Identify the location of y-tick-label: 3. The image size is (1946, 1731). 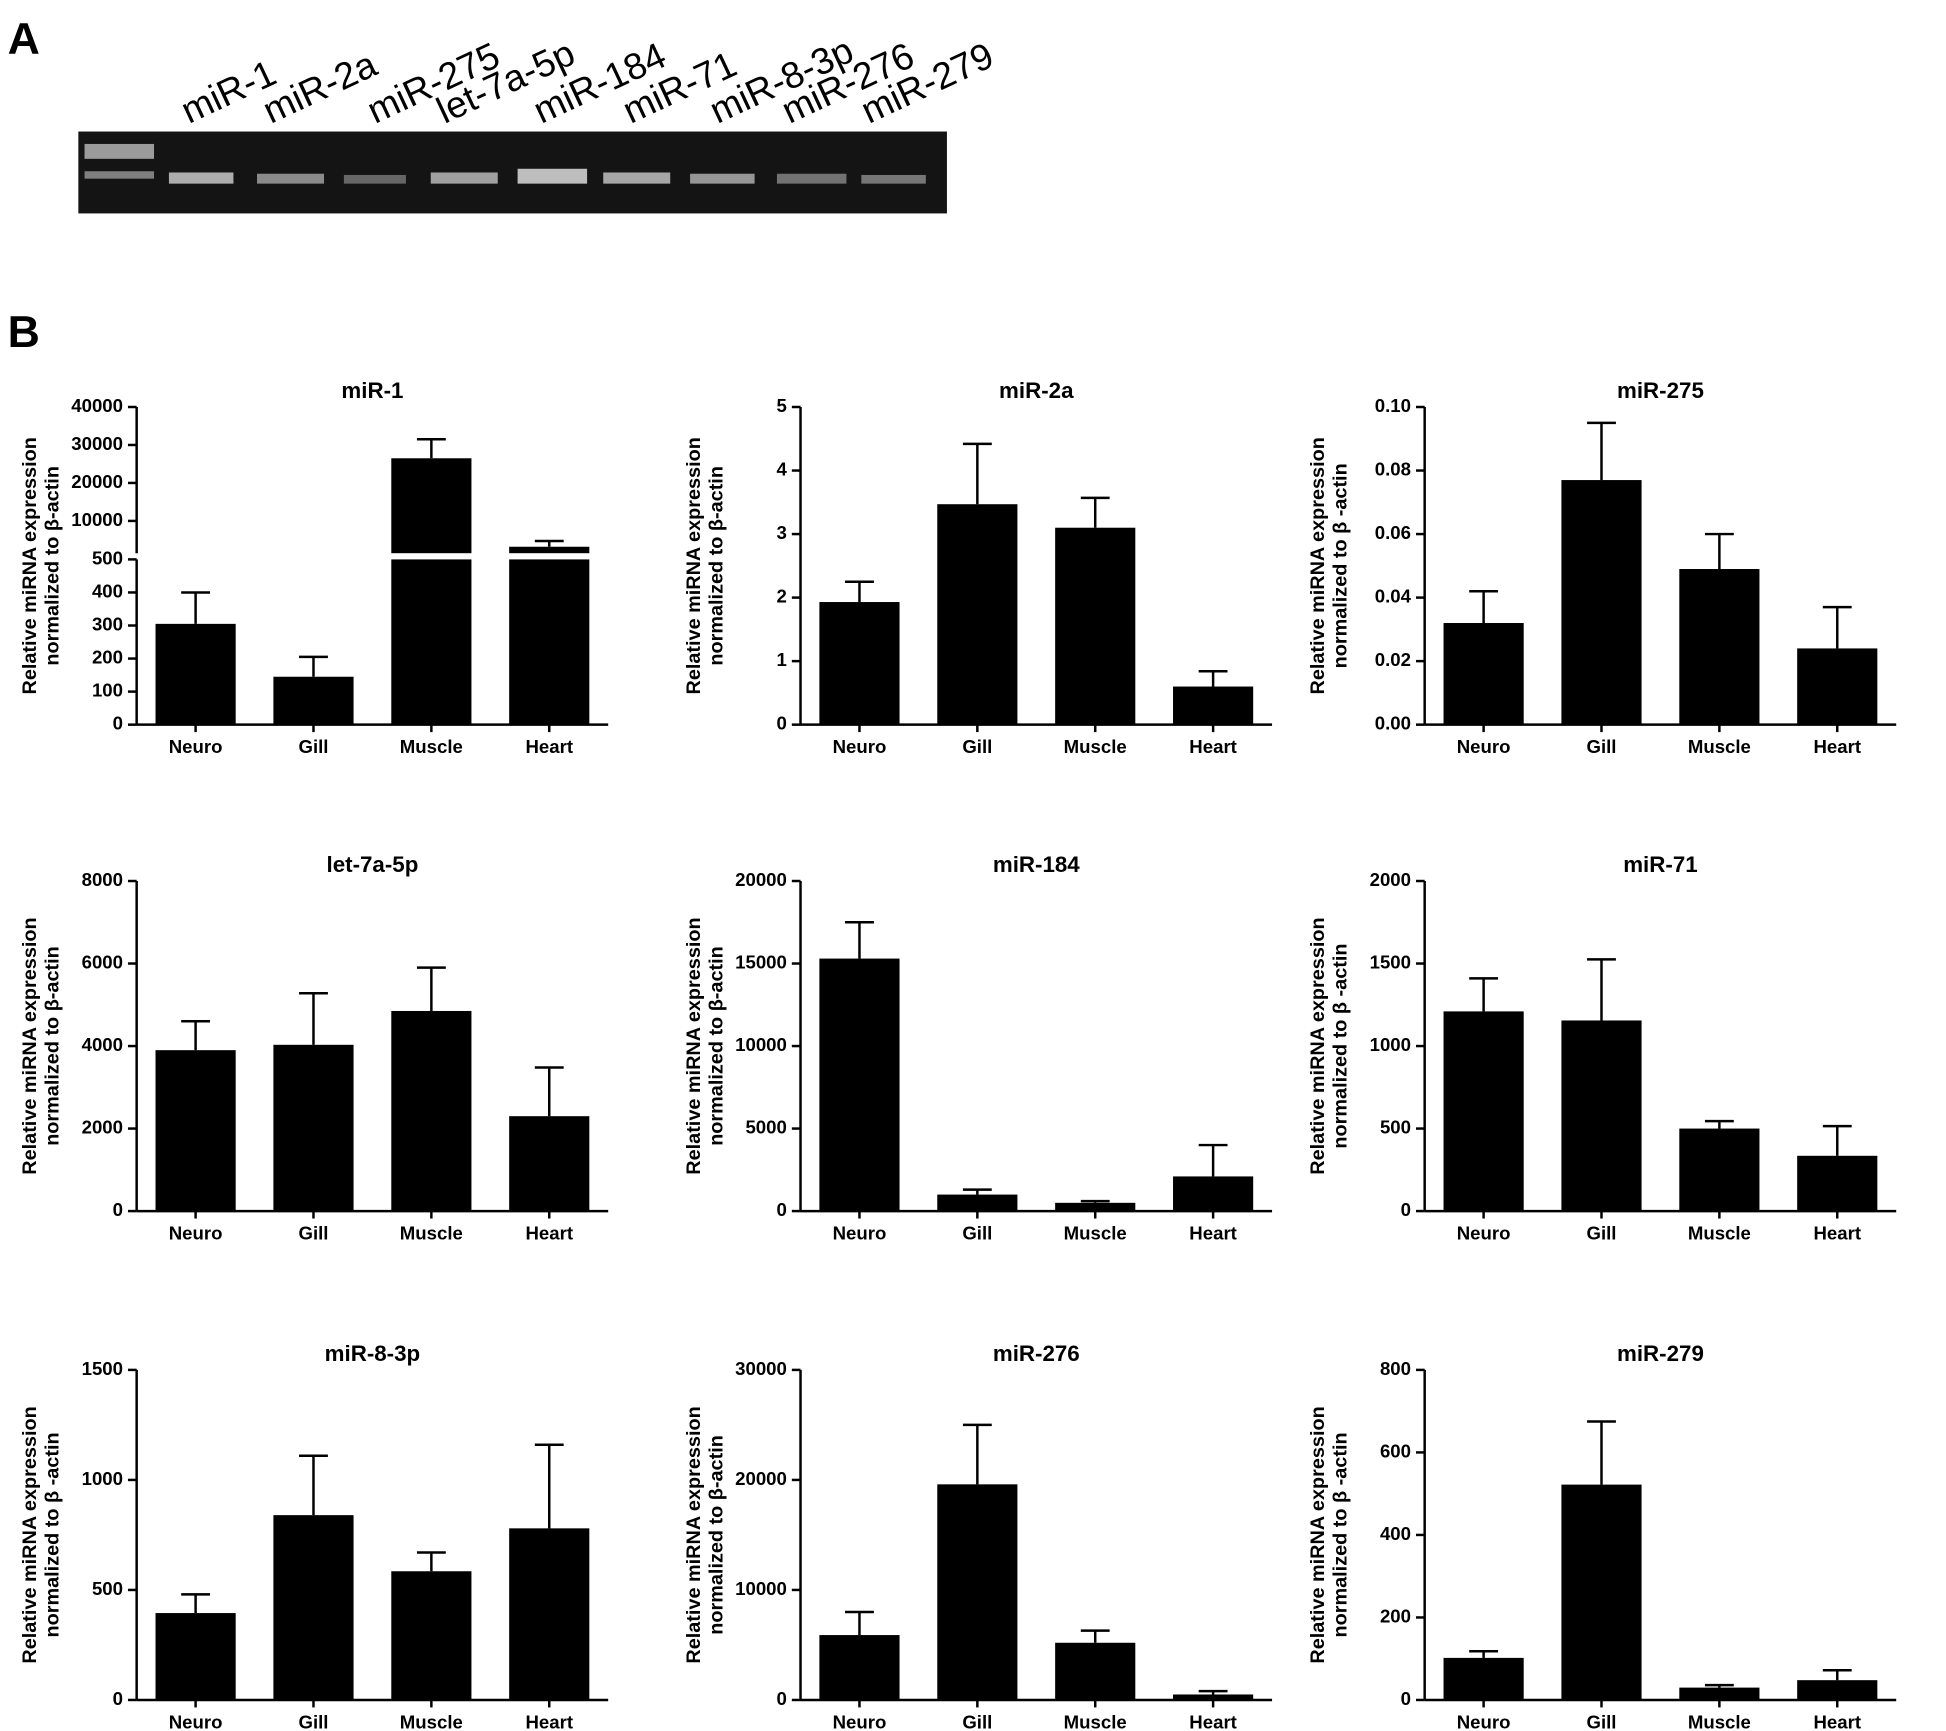
(782, 532).